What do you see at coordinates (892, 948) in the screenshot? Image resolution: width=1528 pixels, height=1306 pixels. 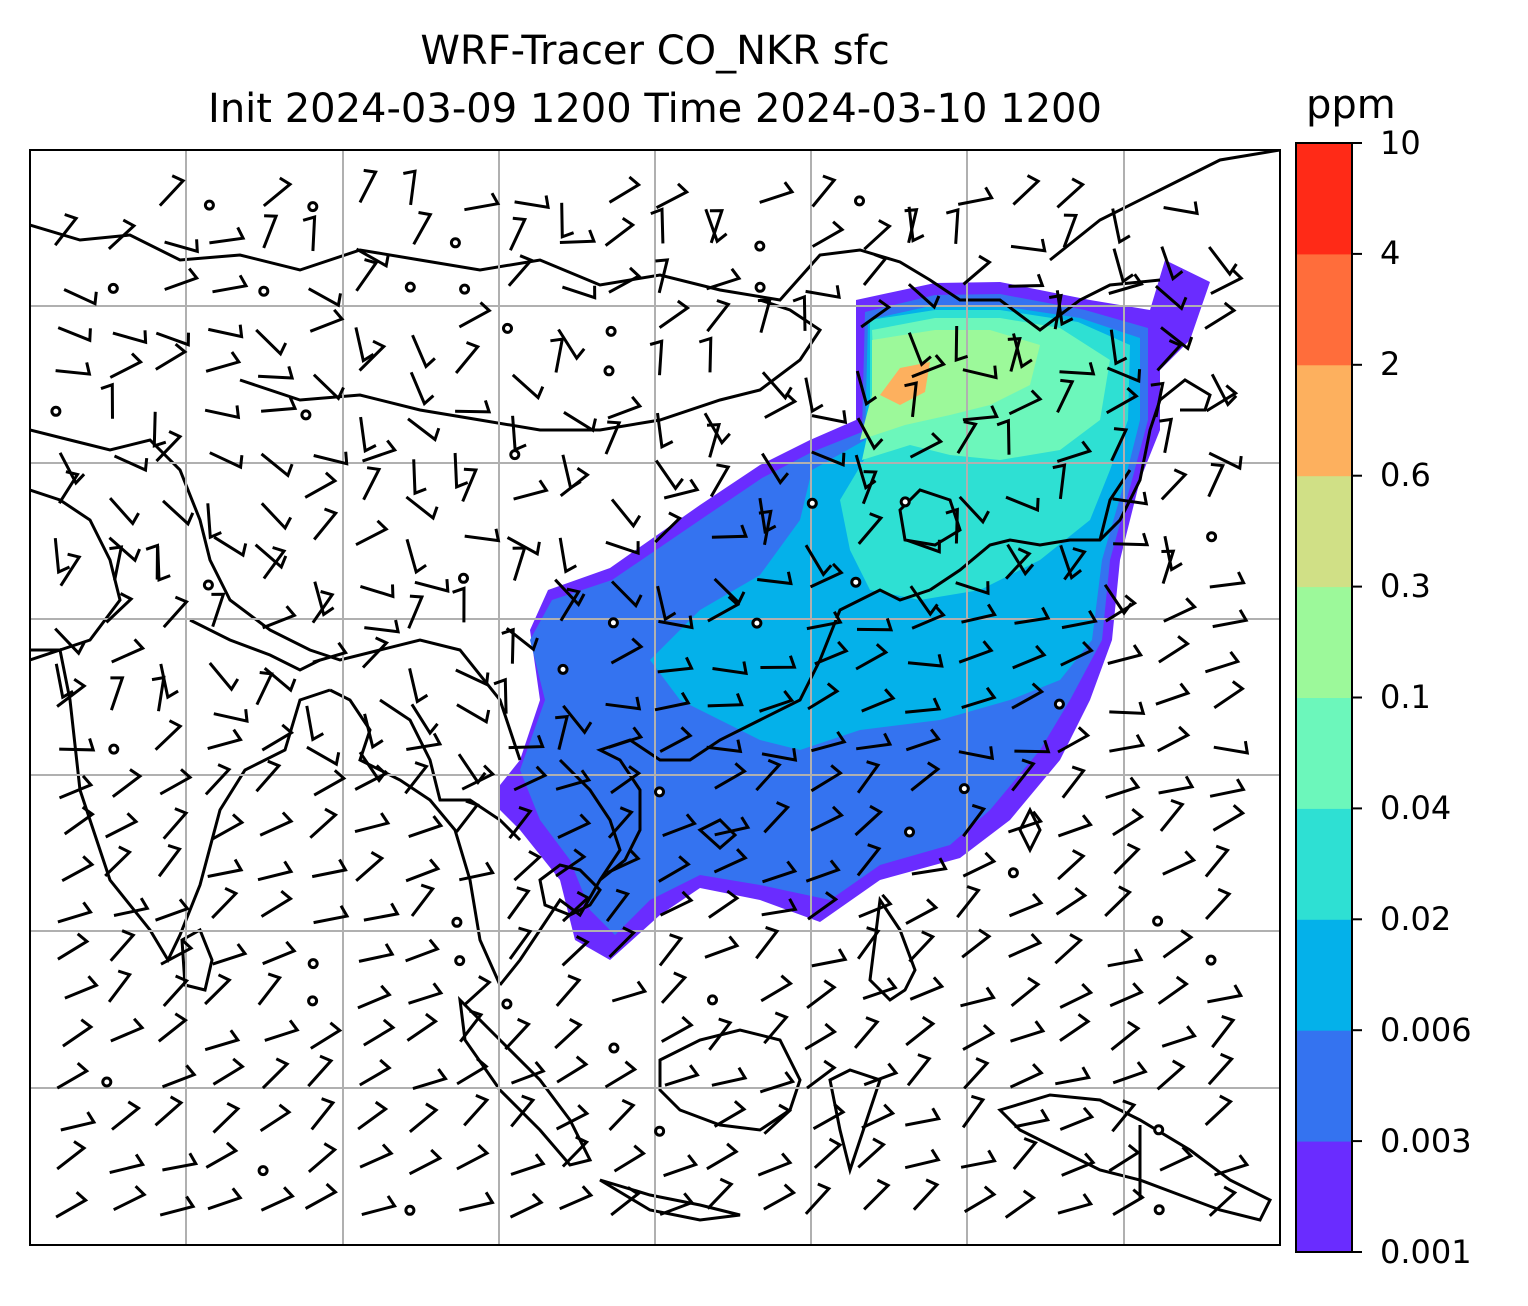 I see `coast-philippines` at bounding box center [892, 948].